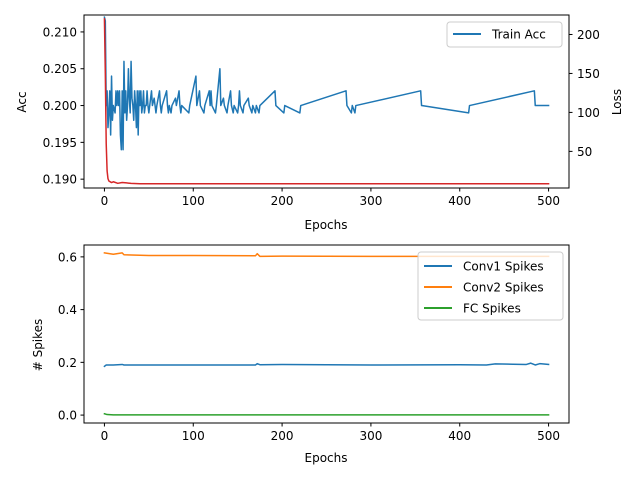  Describe the element at coordinates (459, 436) in the screenshot. I see `bottom-x-tick-label: 400` at that location.